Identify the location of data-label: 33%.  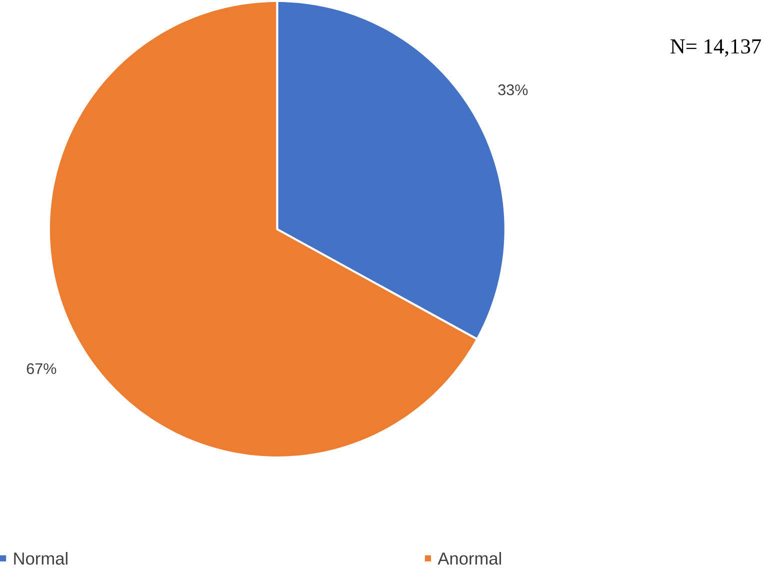
(513, 90).